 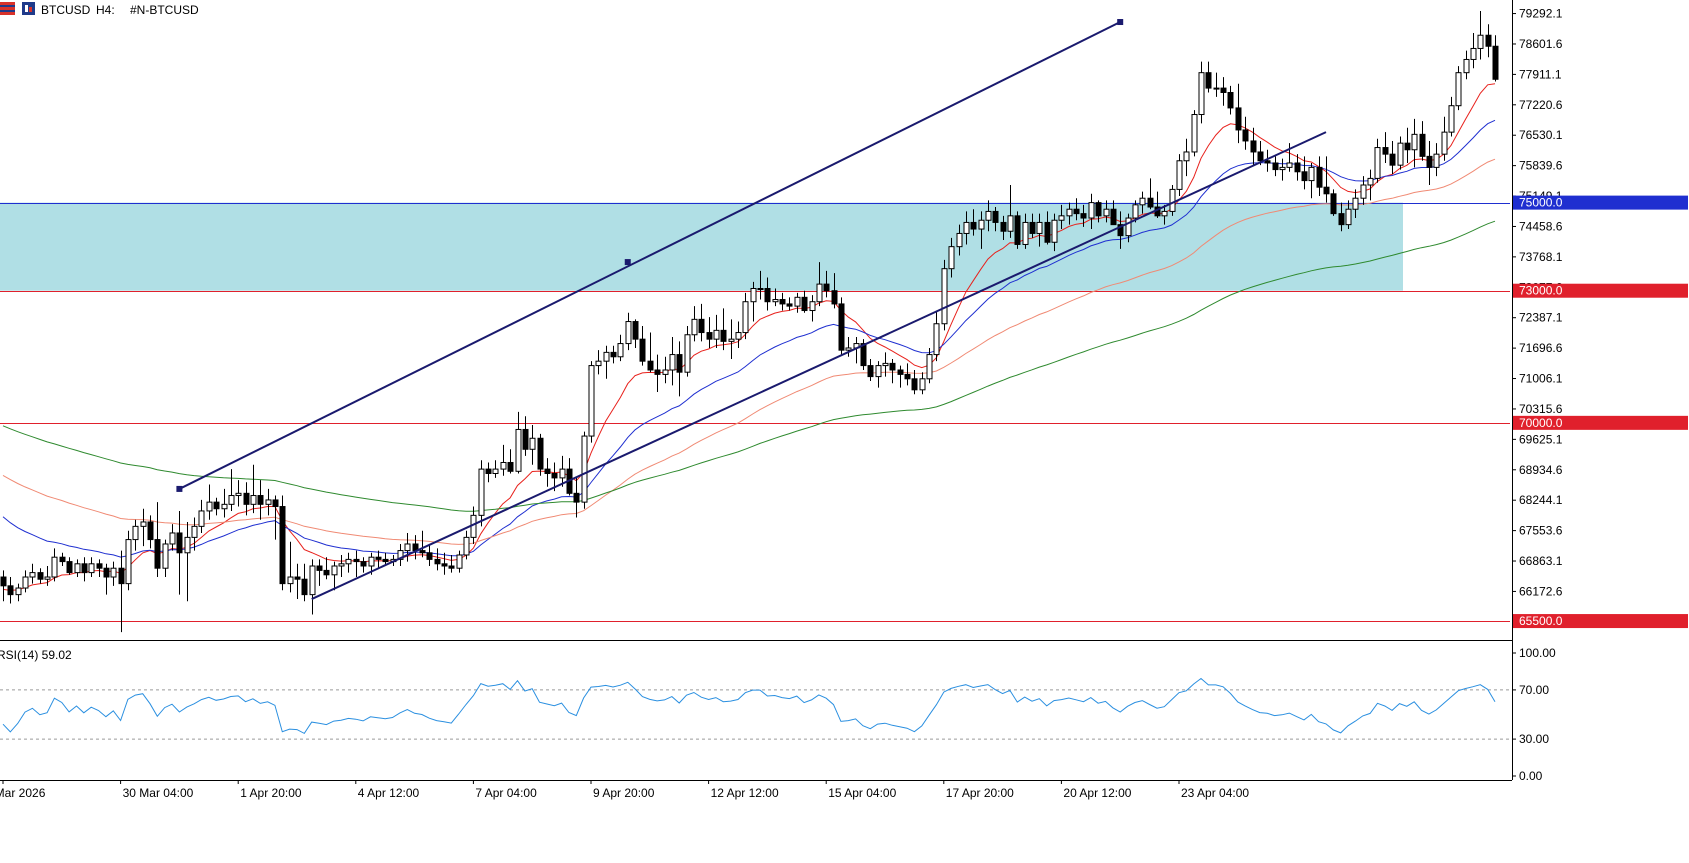 I want to click on time-tick-label: 1 Apr 20:00, so click(x=271, y=793).